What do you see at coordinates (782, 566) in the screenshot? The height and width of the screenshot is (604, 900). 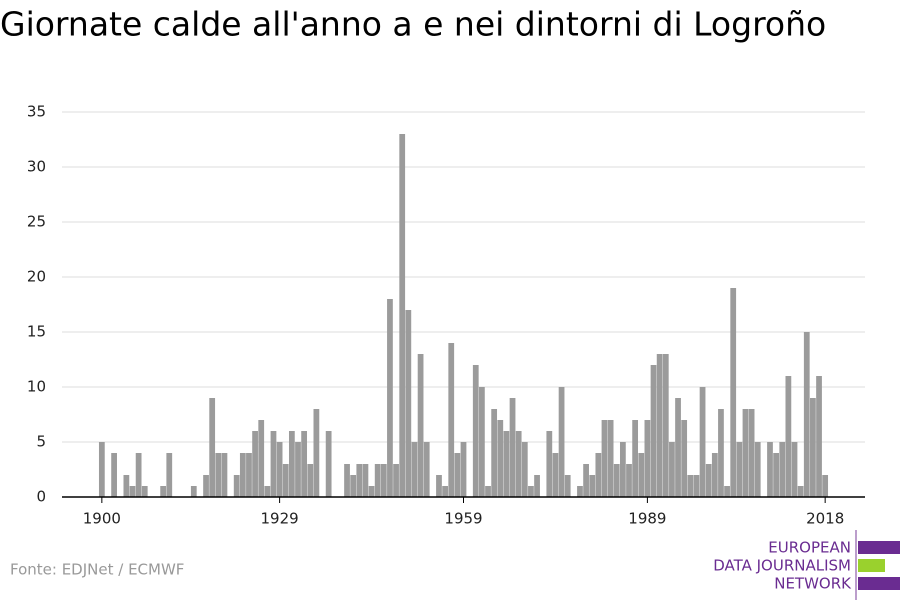 I see `logo-text: DATA JOURNALISM` at bounding box center [782, 566].